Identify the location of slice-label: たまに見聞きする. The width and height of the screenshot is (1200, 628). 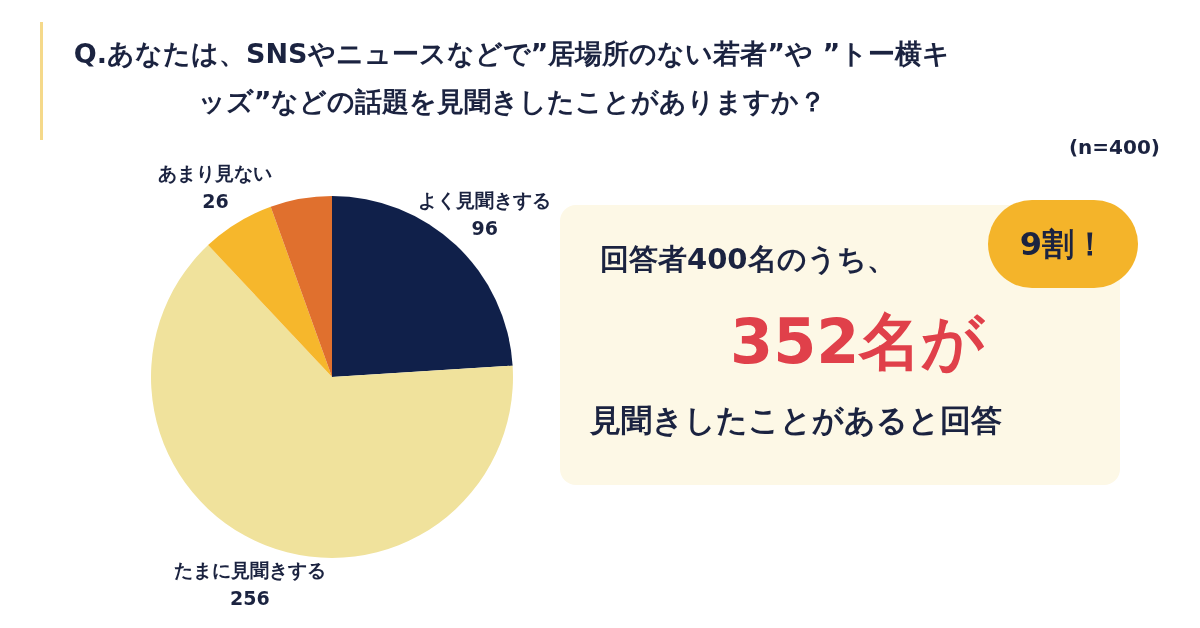
(249, 570).